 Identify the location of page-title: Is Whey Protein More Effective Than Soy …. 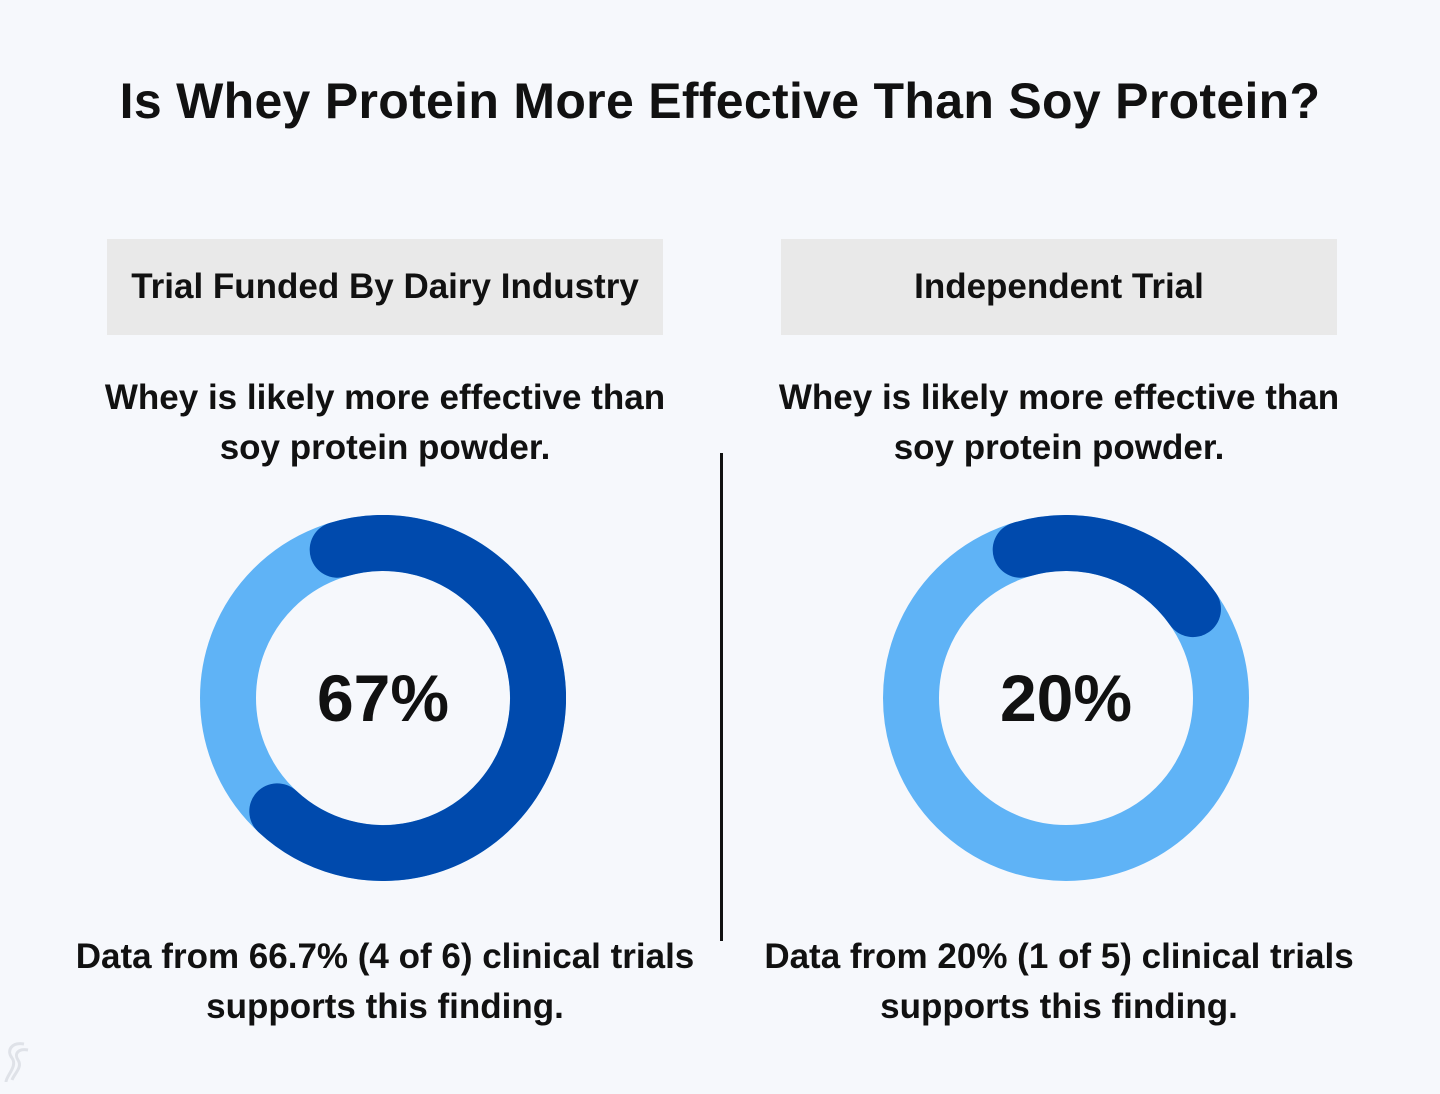
(720, 101).